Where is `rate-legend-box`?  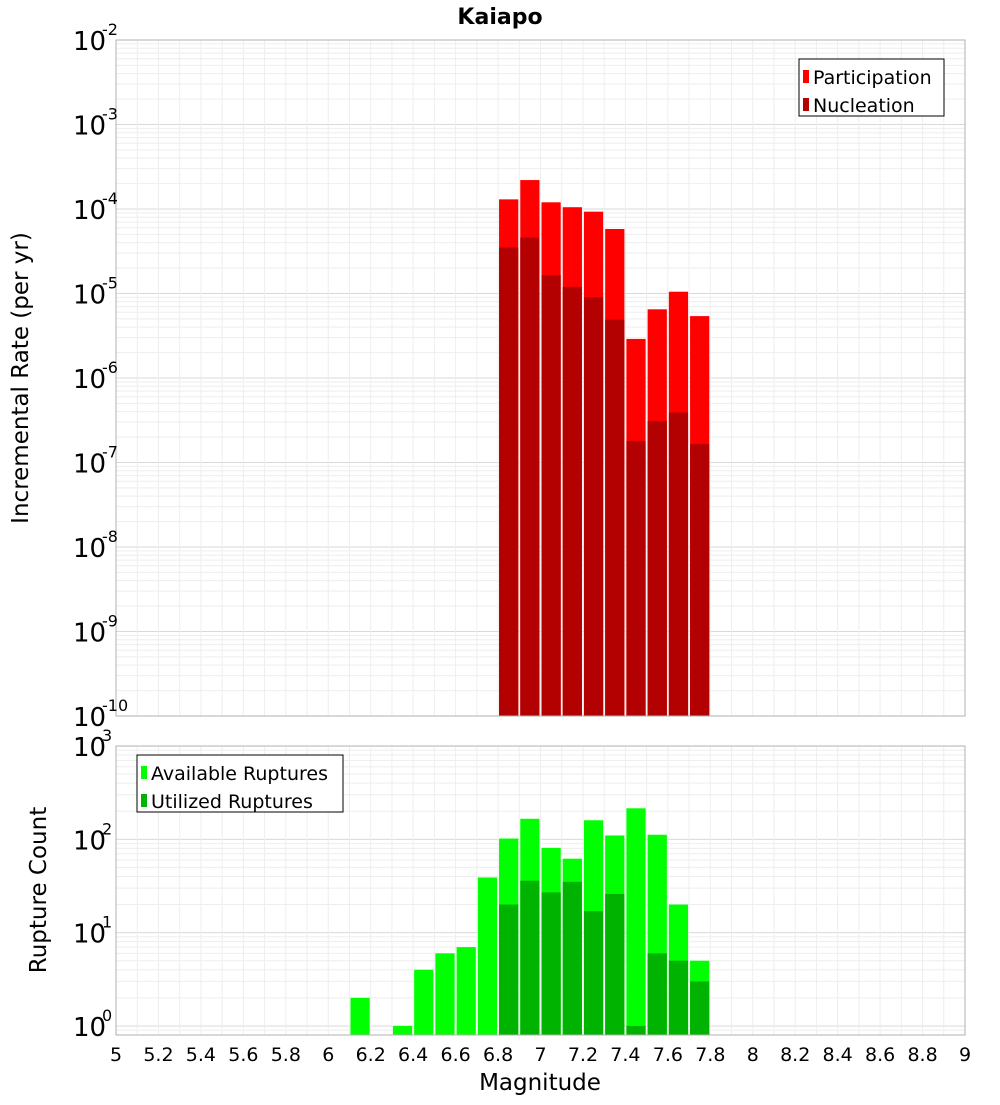 rate-legend-box is located at coordinates (871, 87).